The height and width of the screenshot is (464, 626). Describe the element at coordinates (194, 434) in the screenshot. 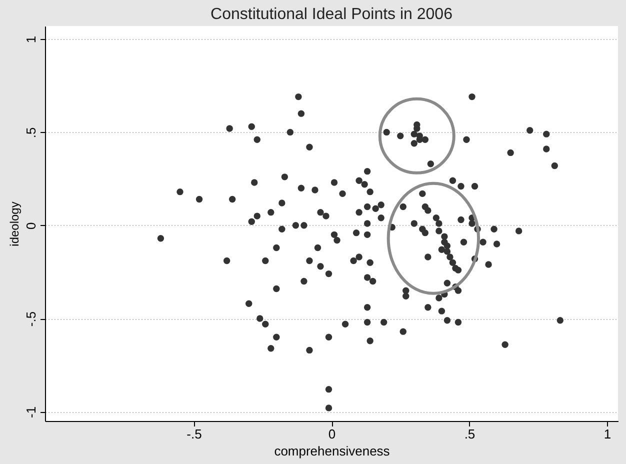

I see `x-tick-label: -.5` at that location.